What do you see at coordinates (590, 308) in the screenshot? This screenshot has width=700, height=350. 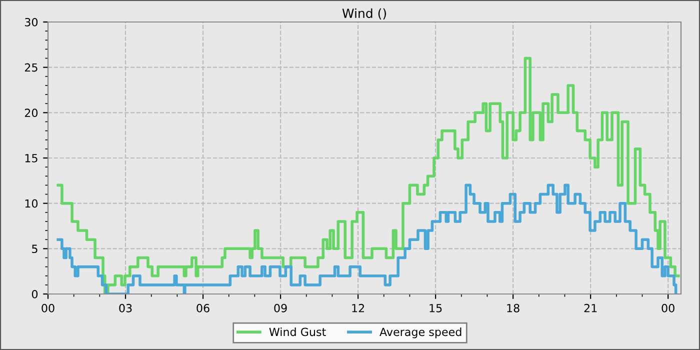 I see `x-tick-label: 21` at bounding box center [590, 308].